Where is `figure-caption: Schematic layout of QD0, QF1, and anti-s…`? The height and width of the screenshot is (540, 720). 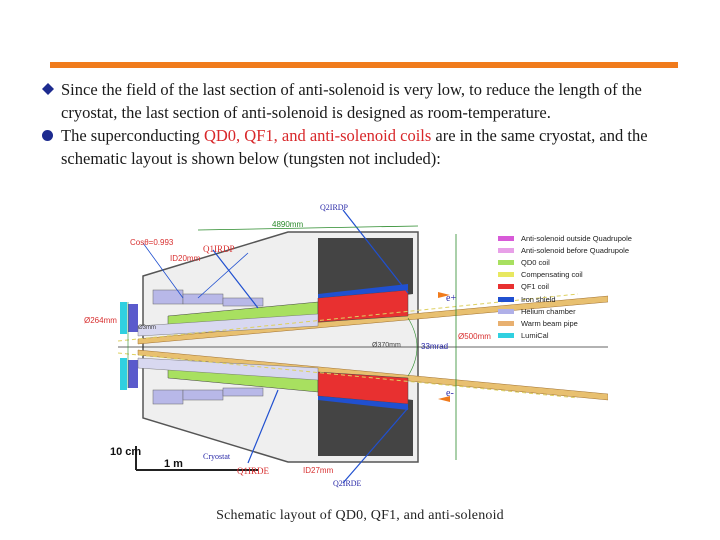
figure-caption: Schematic layout of QD0, QF1, and anti-s… is located at coordinates (360, 515).